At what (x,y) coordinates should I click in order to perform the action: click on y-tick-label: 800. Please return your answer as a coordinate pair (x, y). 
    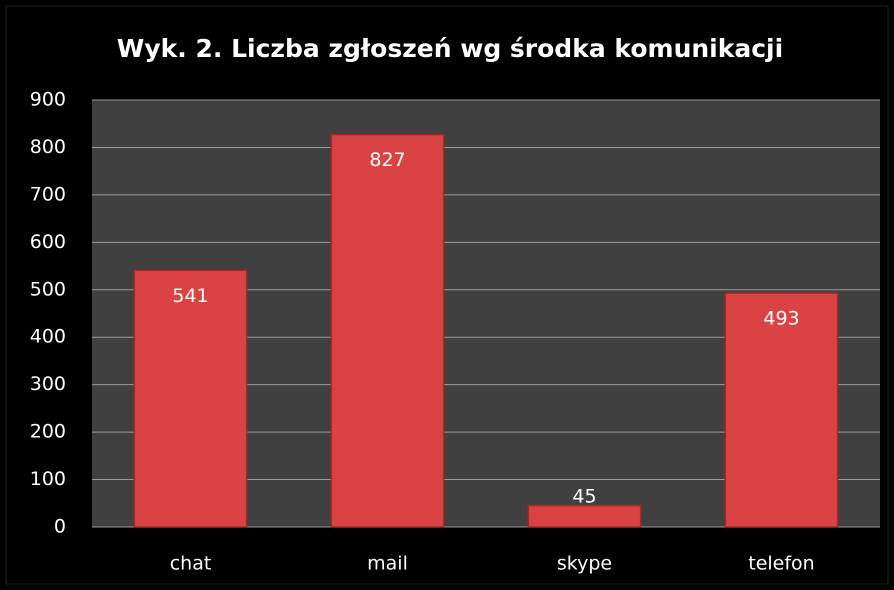
    Looking at the image, I should click on (48, 147).